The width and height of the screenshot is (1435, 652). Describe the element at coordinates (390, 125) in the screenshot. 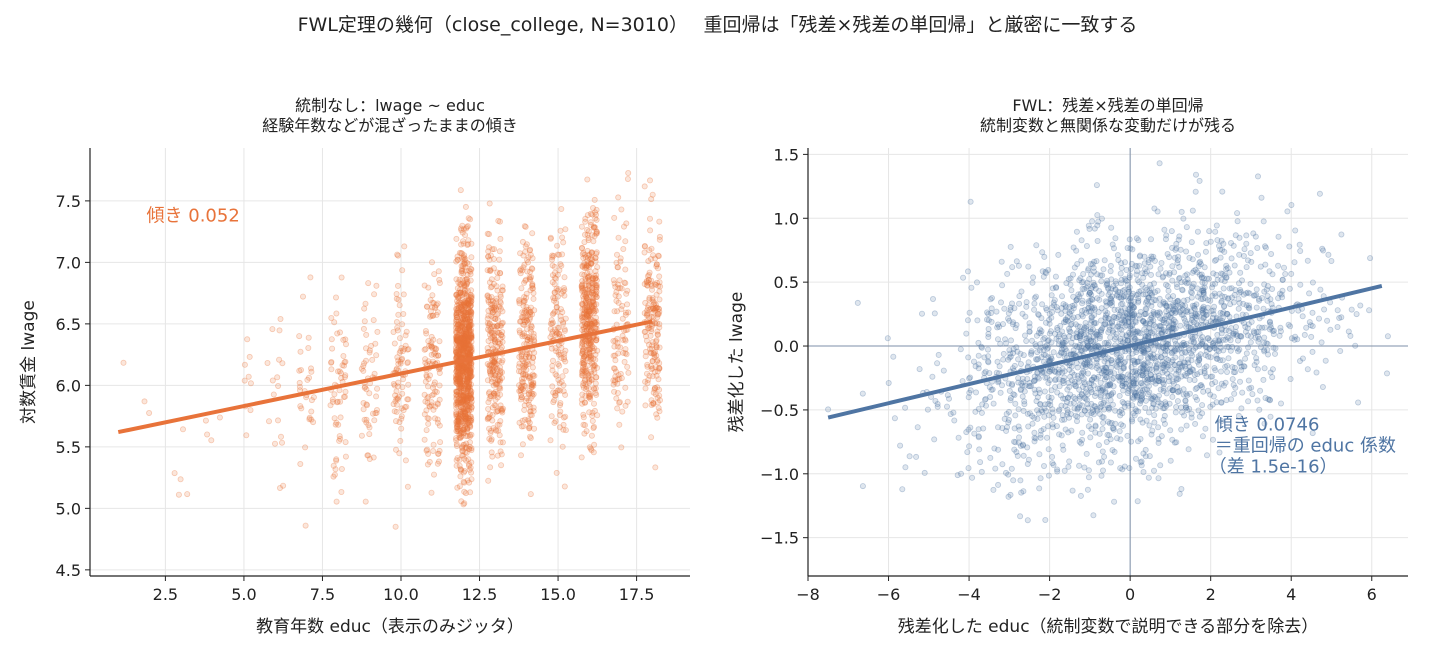

I see `left-chart-title-line2: 経験年数などが混ざったままの傾き` at that location.